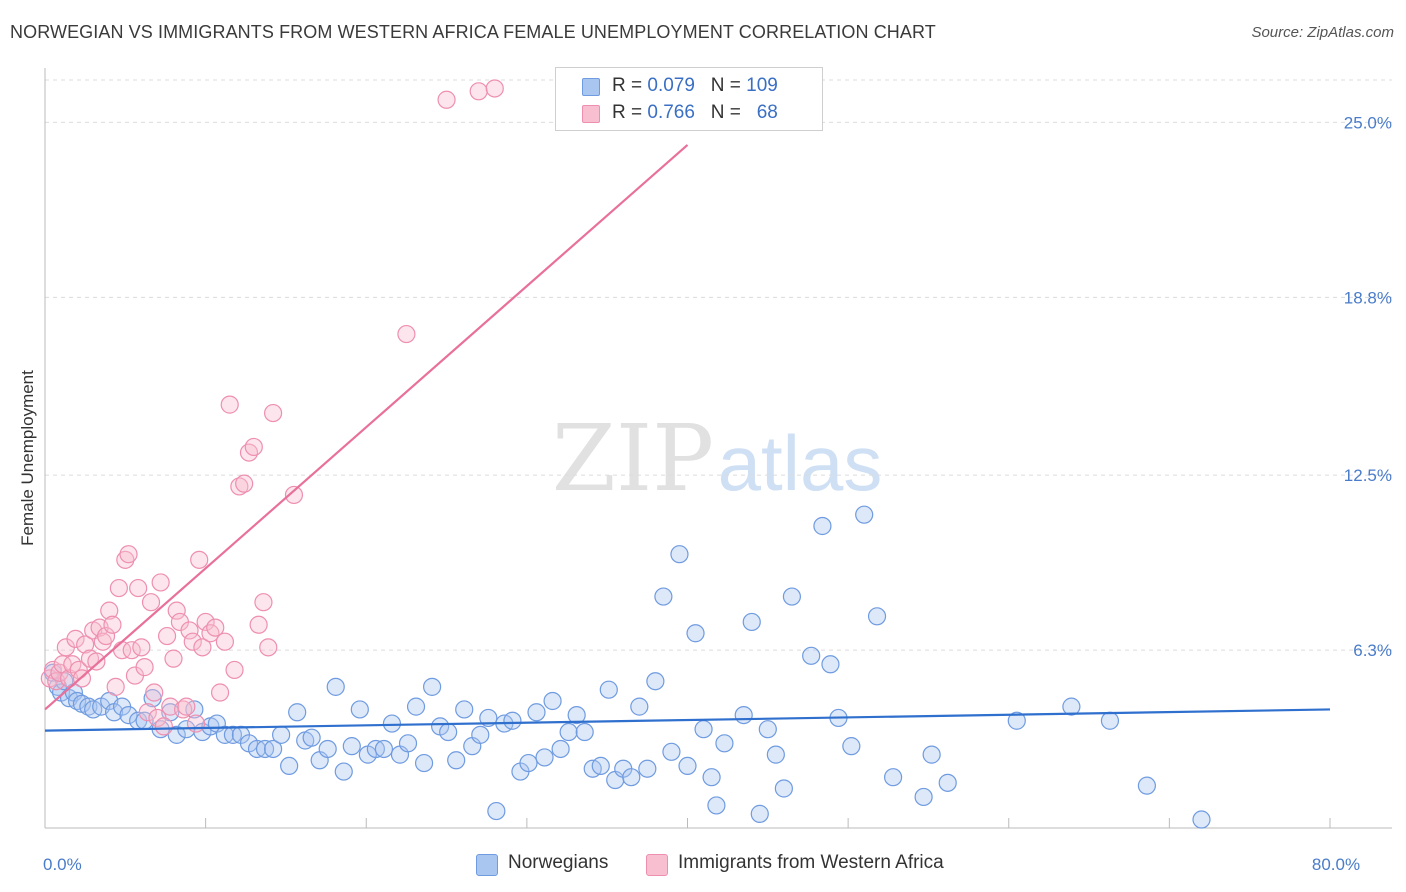 This screenshot has width=1406, height=892. I want to click on y-tick-label: 25.0%, so click(1368, 122).